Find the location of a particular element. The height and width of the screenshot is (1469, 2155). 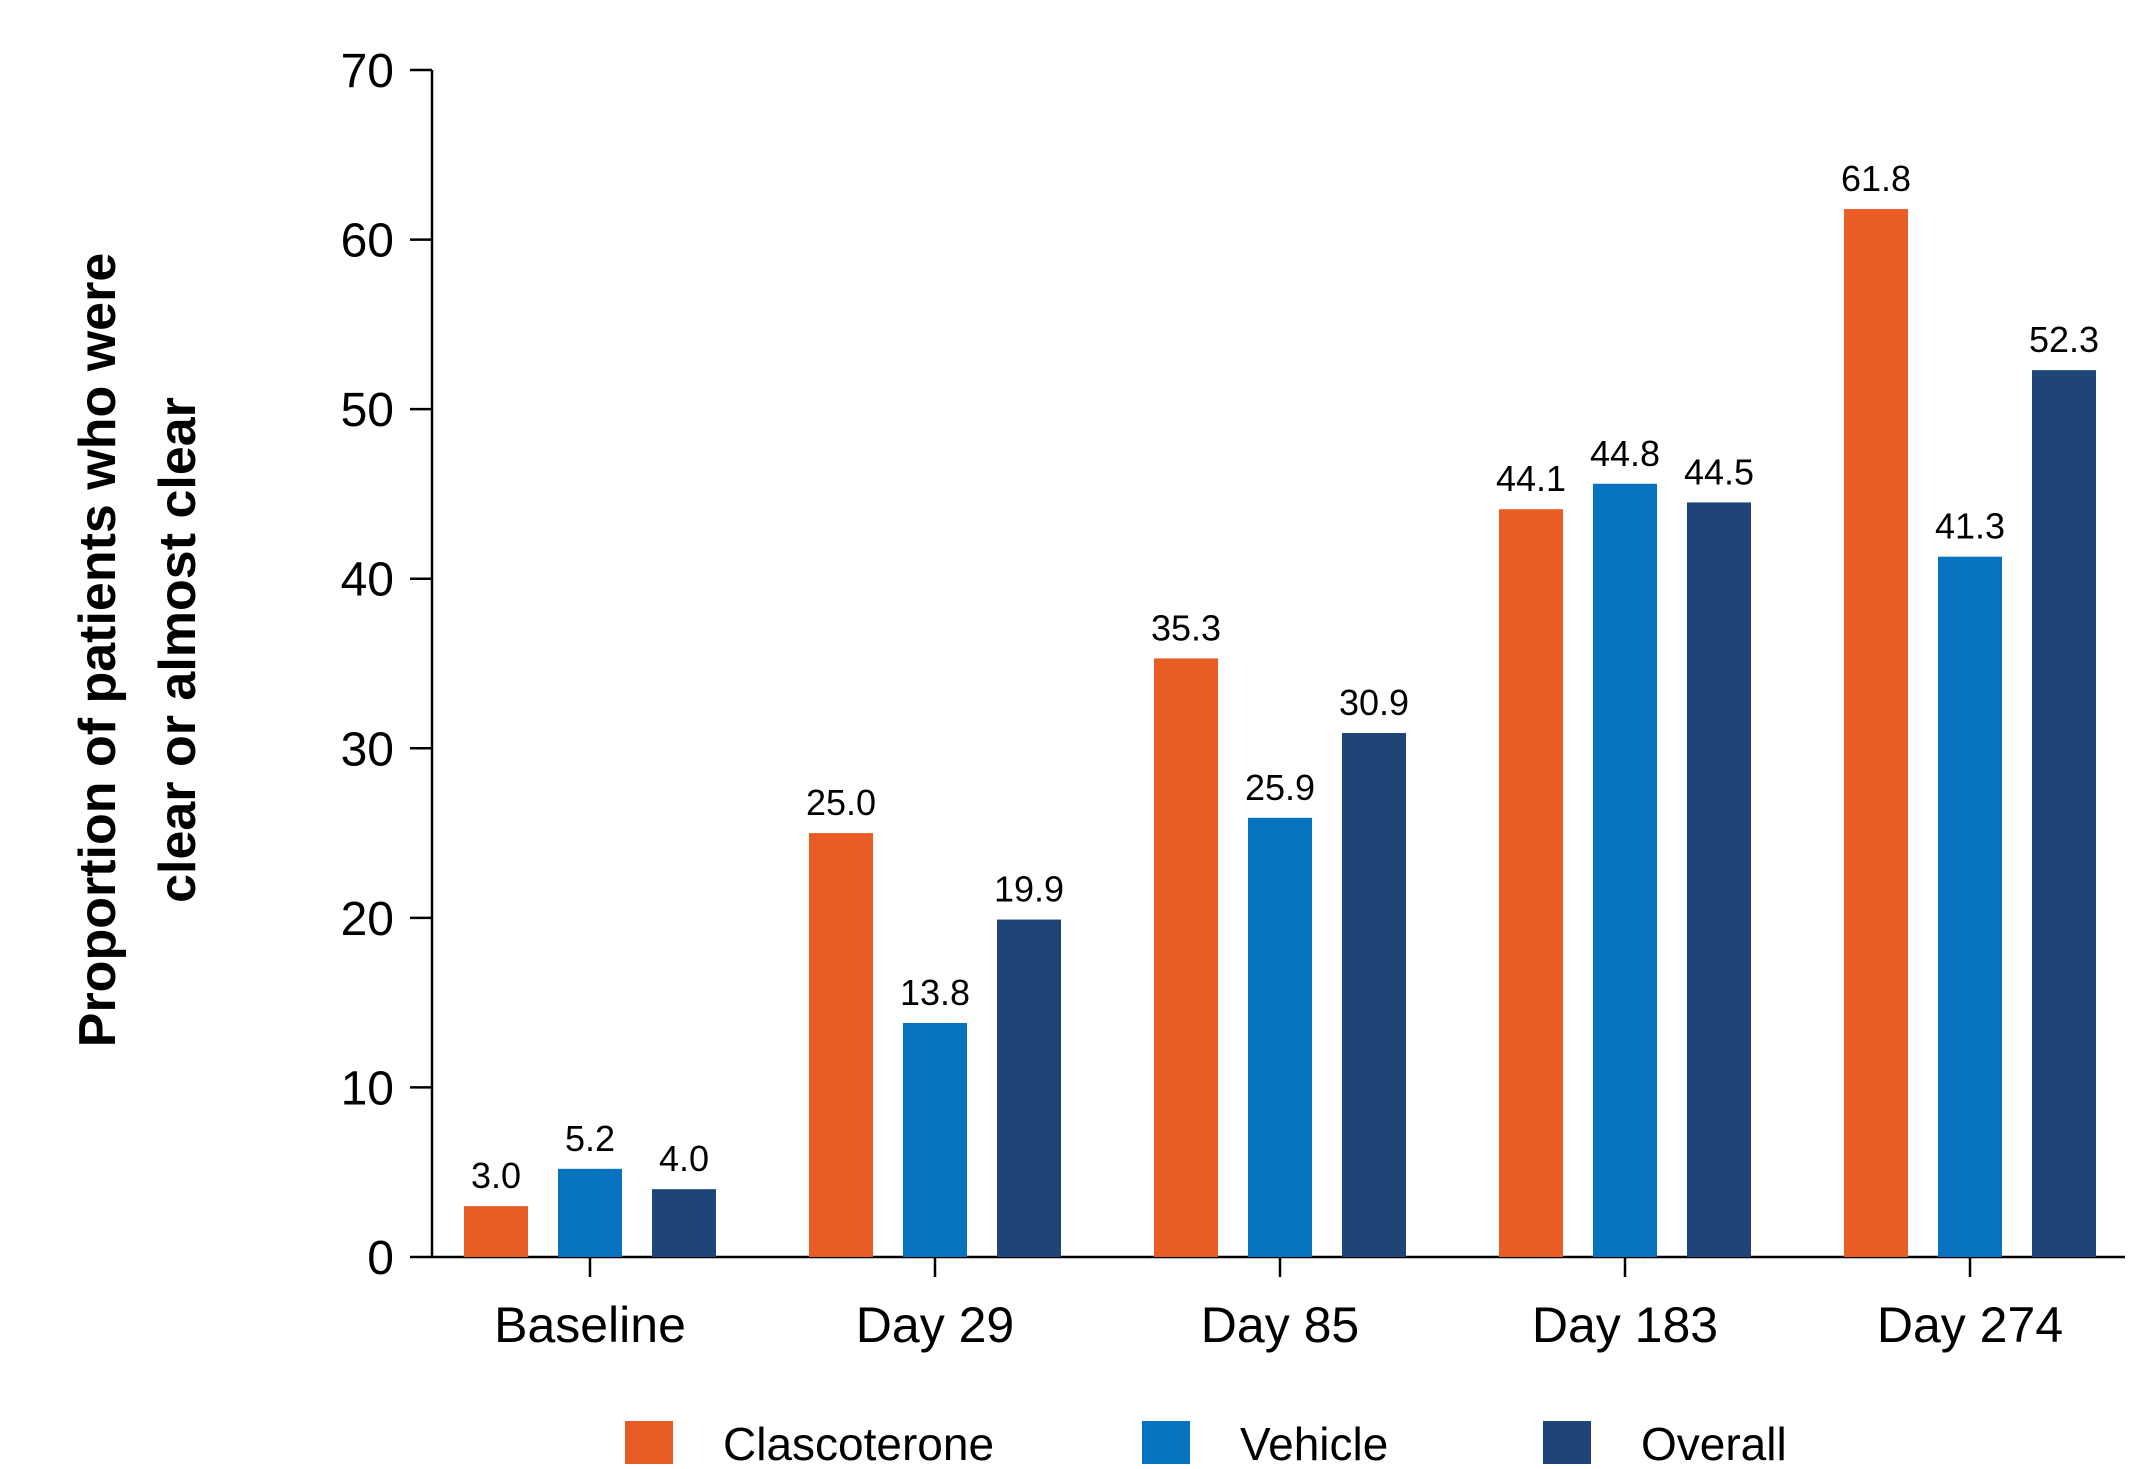

bar-value-label: 44.8 is located at coordinates (1625, 453).